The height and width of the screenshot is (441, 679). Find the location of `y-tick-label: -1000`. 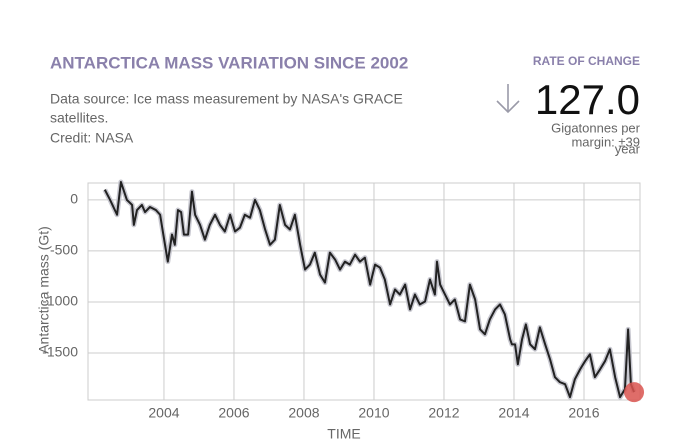

y-tick-label: -1000 is located at coordinates (60, 301).